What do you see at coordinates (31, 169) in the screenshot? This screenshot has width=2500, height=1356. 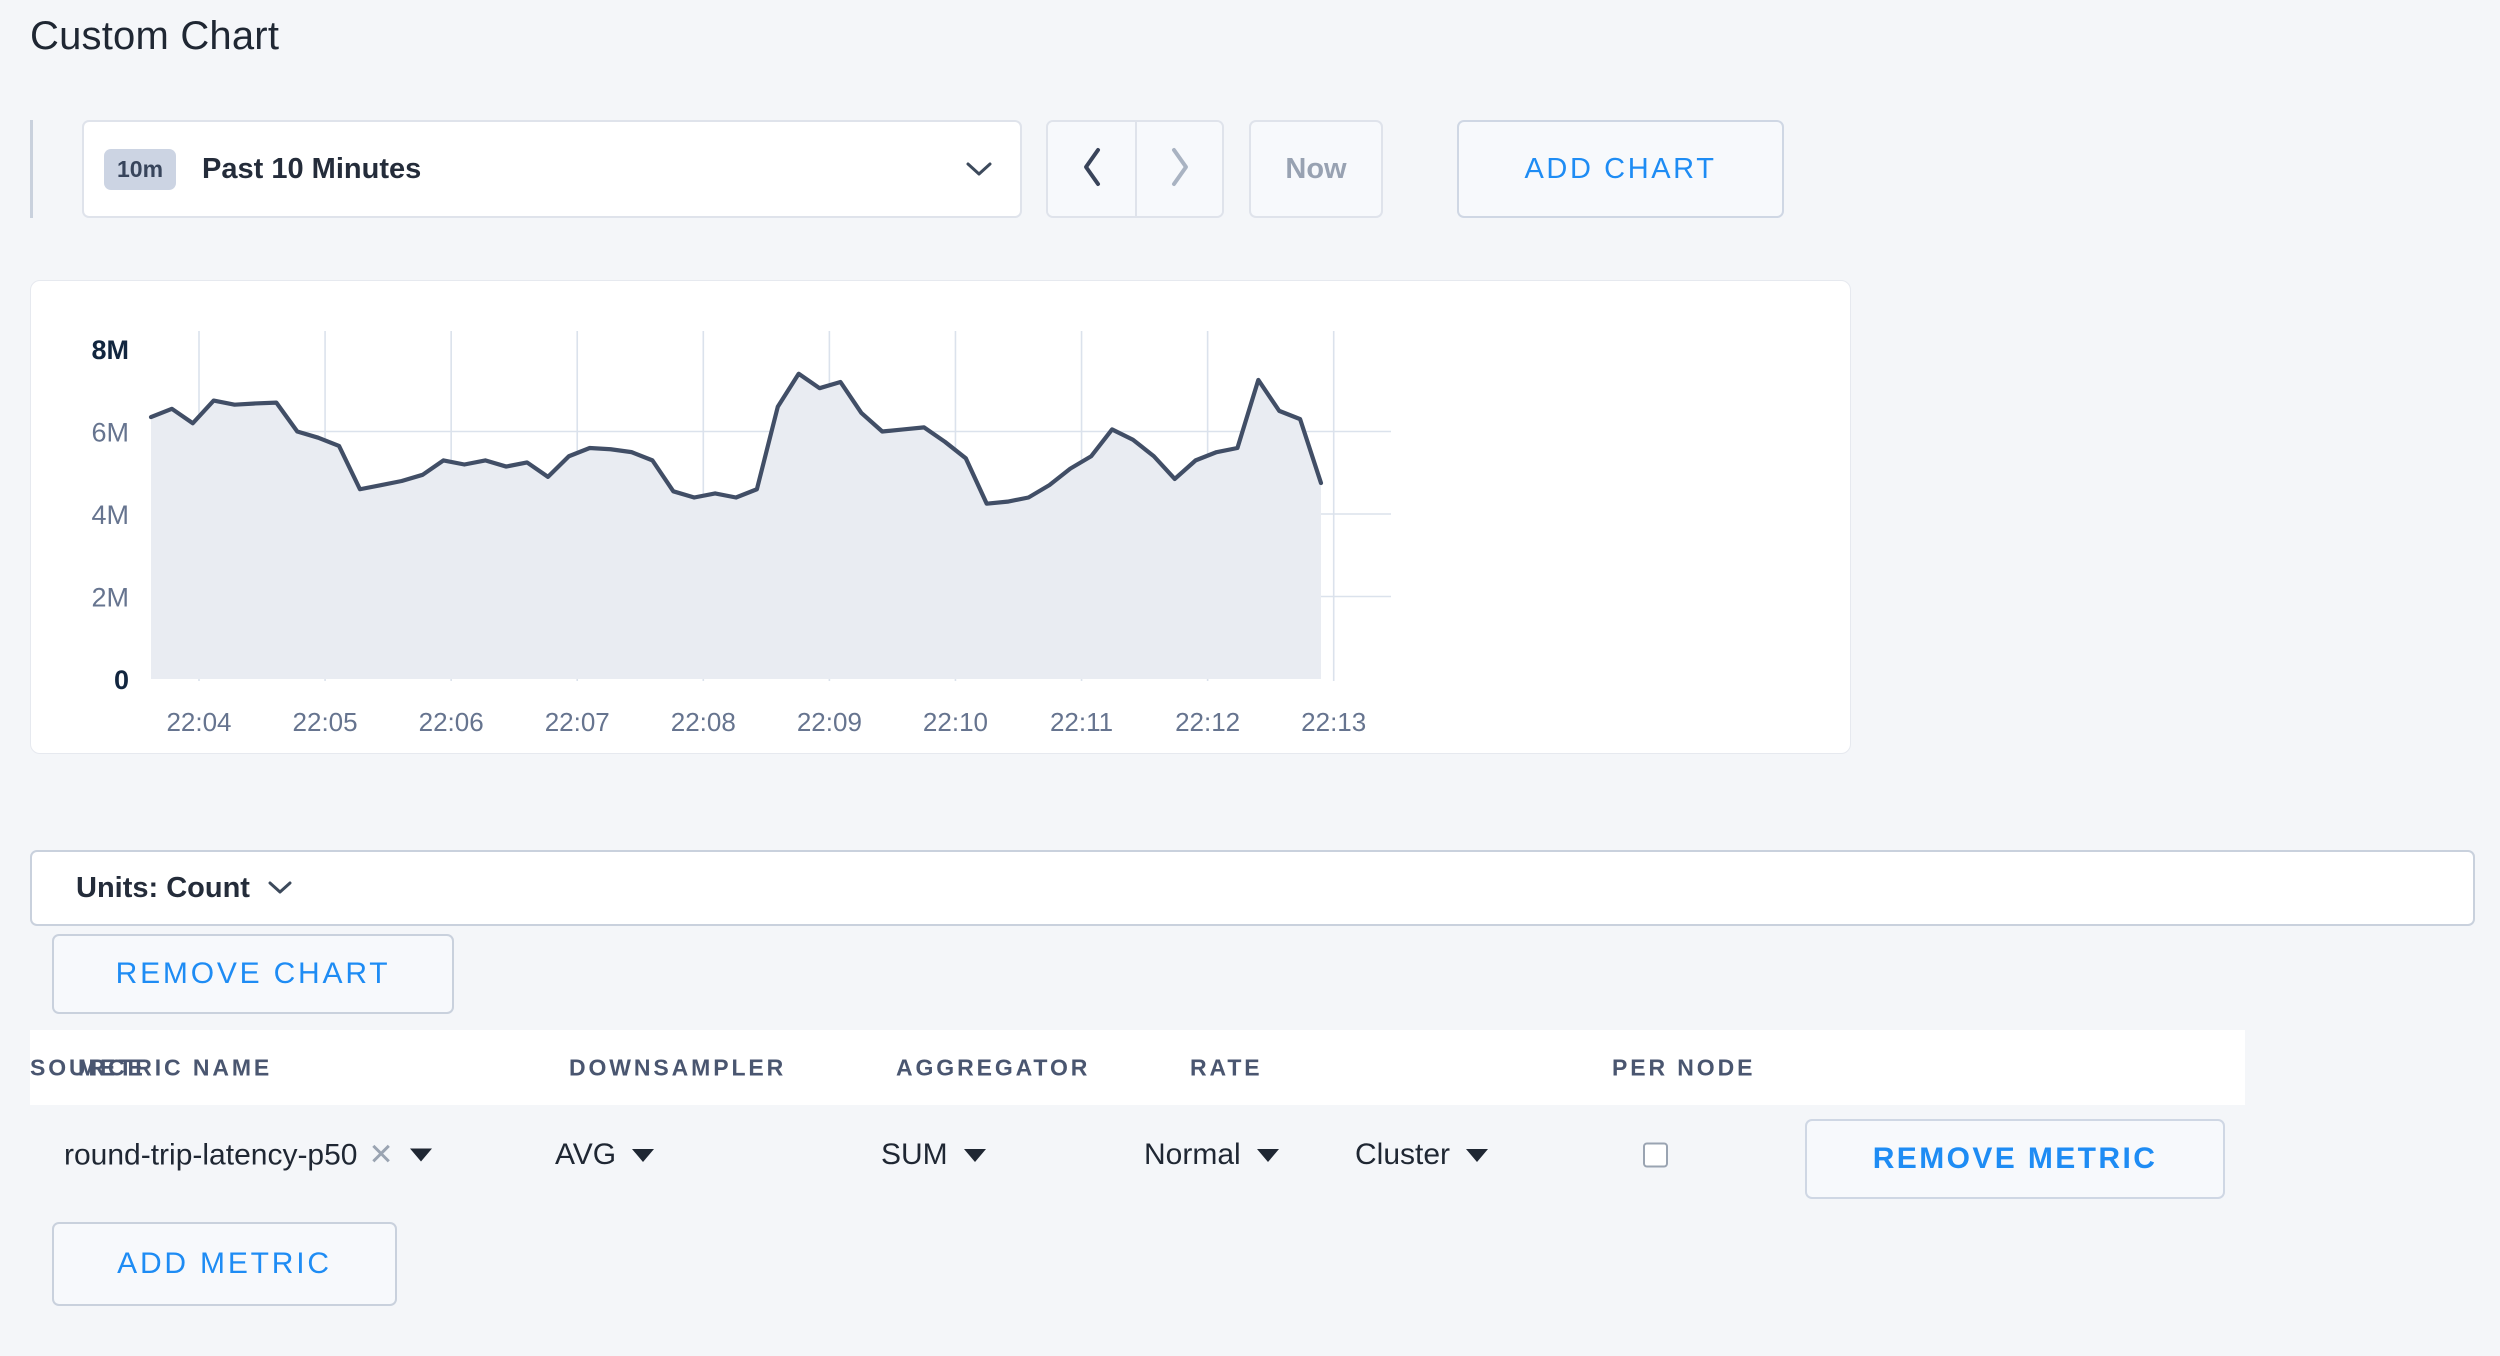 I see `toolbar-divider` at bounding box center [31, 169].